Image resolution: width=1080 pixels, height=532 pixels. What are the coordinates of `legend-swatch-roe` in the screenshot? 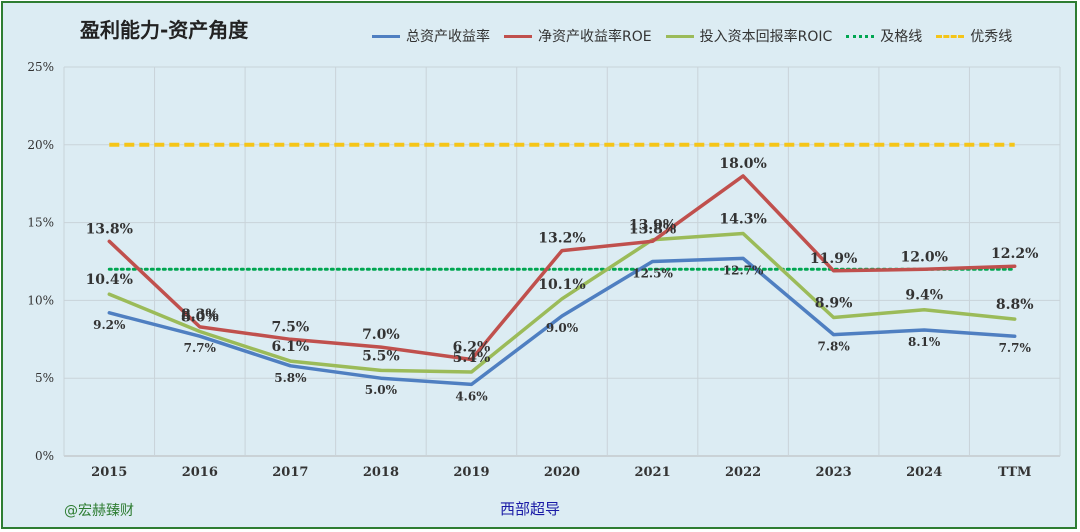 It's located at (518, 36).